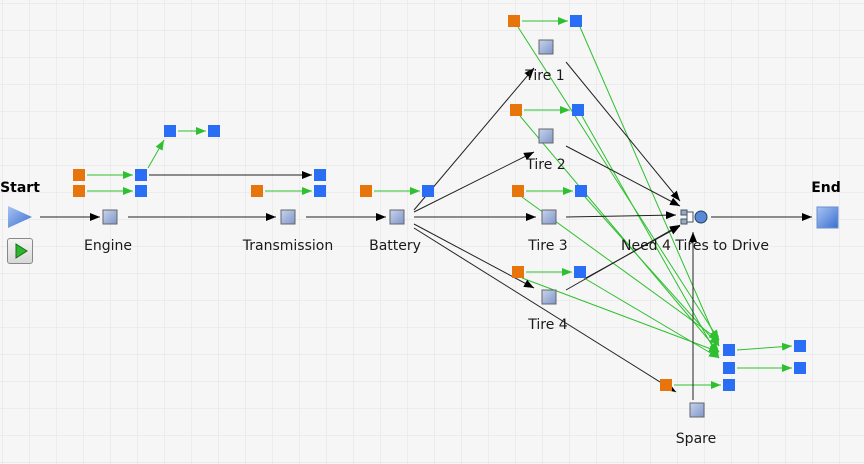 This screenshot has height=464, width=864. What do you see at coordinates (696, 439) in the screenshot?
I see `spare-label: Spare` at bounding box center [696, 439].